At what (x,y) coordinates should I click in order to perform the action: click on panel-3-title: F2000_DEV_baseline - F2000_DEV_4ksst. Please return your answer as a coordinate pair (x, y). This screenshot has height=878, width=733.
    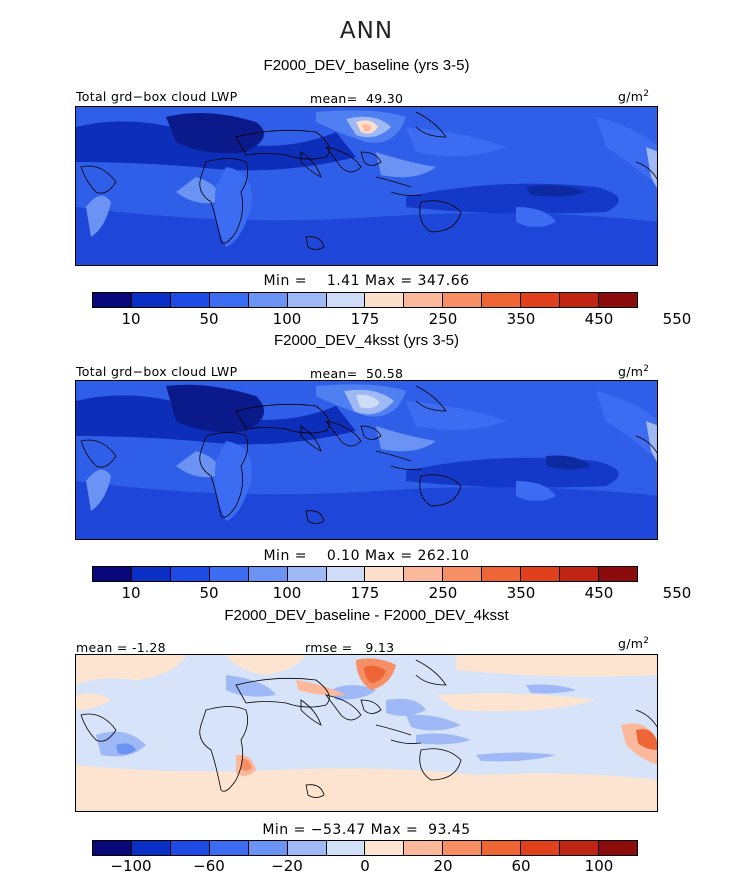
    Looking at the image, I should click on (366, 615).